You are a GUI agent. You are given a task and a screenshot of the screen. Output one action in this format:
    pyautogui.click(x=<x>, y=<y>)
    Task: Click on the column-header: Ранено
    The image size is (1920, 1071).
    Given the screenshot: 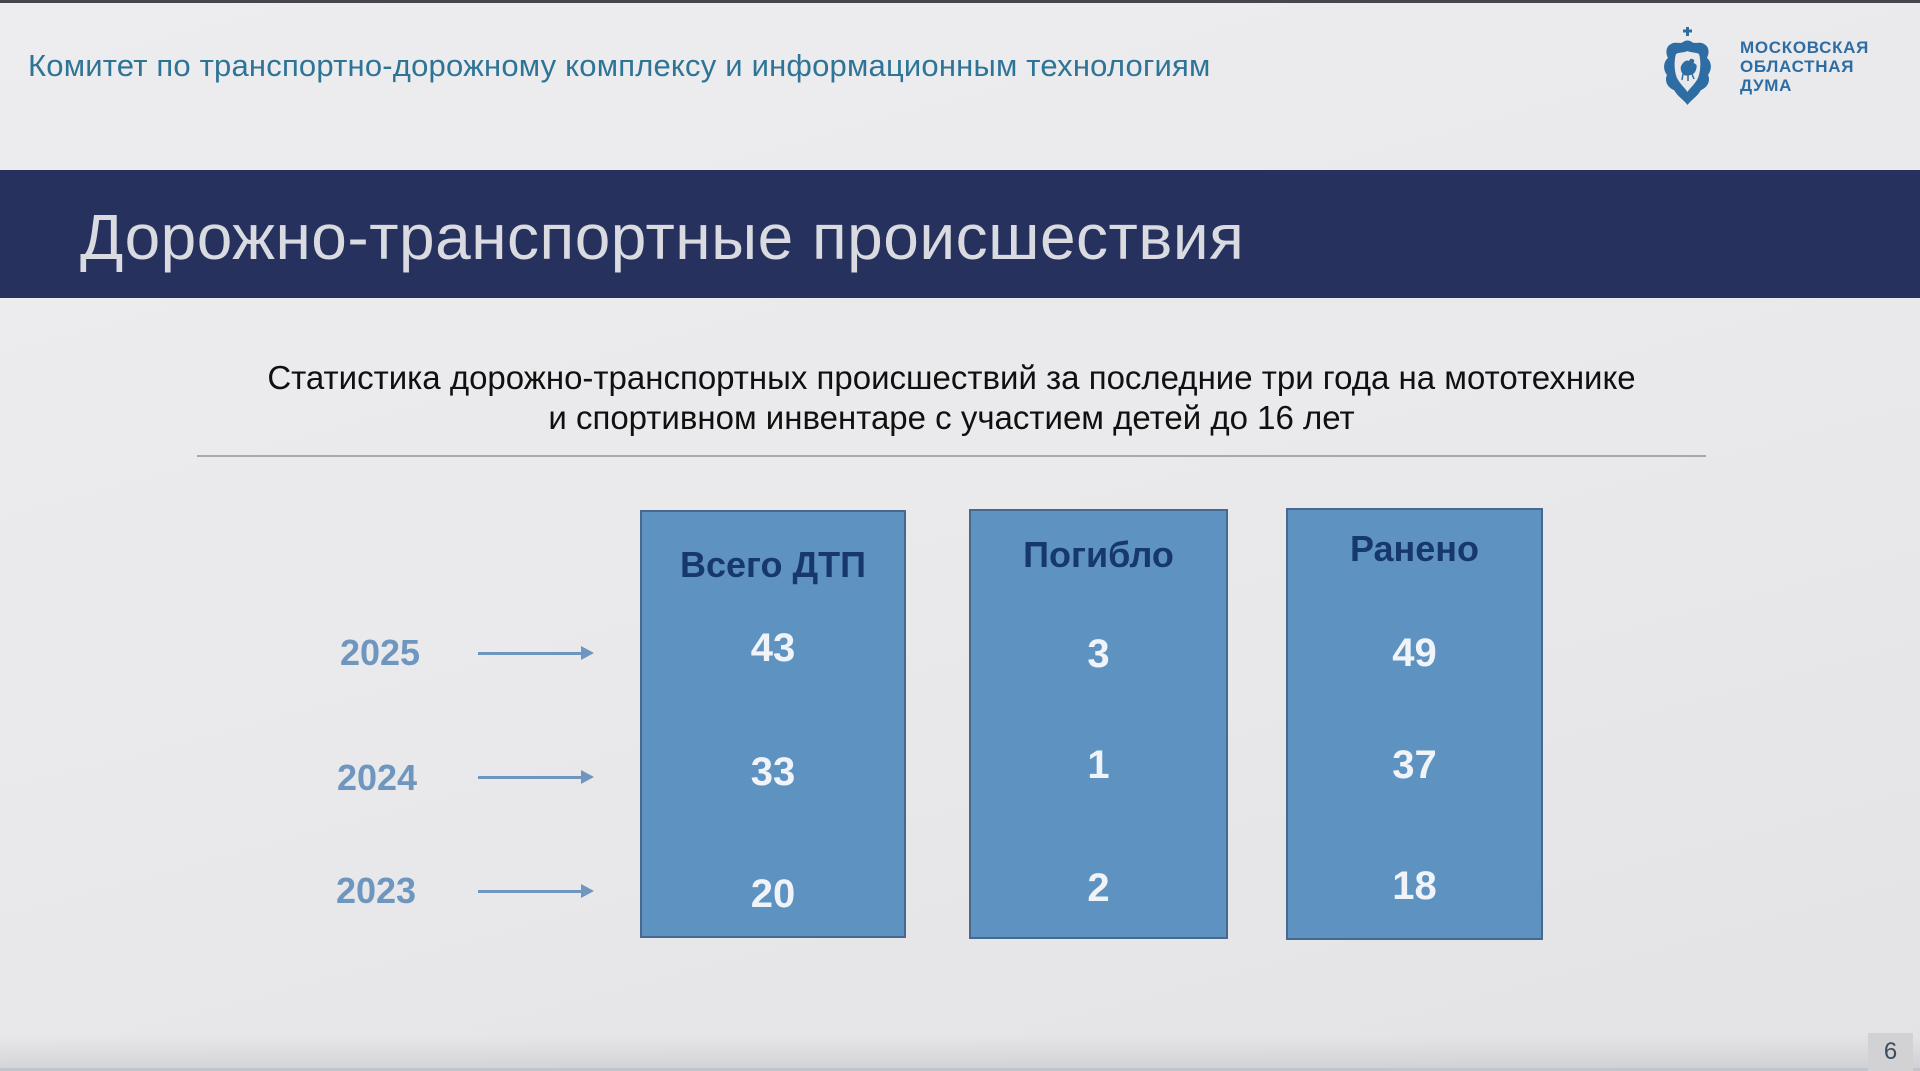 What is the action you would take?
    pyautogui.click(x=1414, y=548)
    